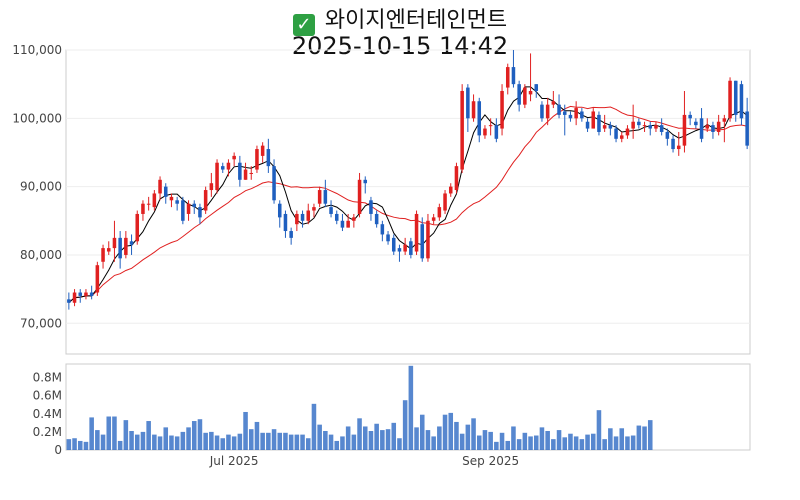  What do you see at coordinates (41, 187) in the screenshot?
I see `price-tick-label: 90,000` at bounding box center [41, 187].